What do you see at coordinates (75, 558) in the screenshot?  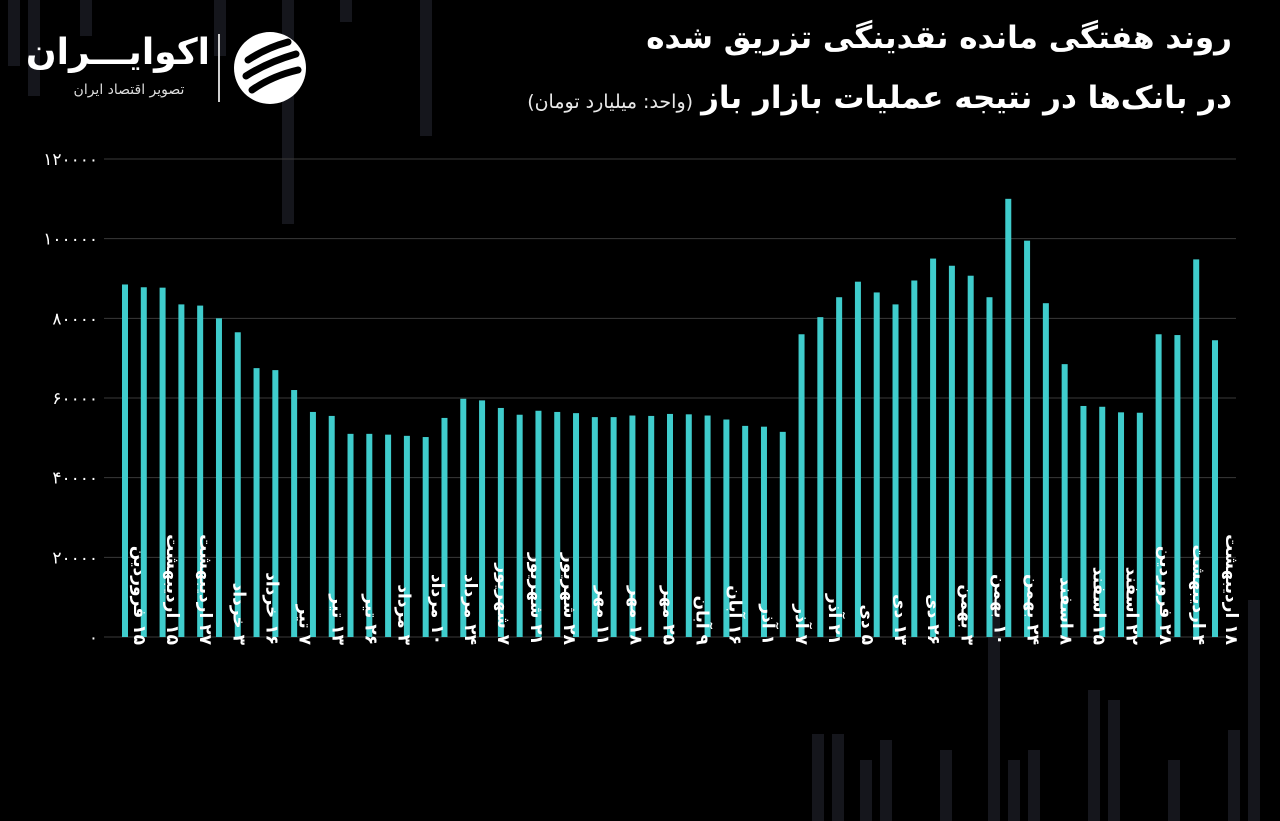 I see `y-tick-label: ۲۰۰۰۰` at bounding box center [75, 558].